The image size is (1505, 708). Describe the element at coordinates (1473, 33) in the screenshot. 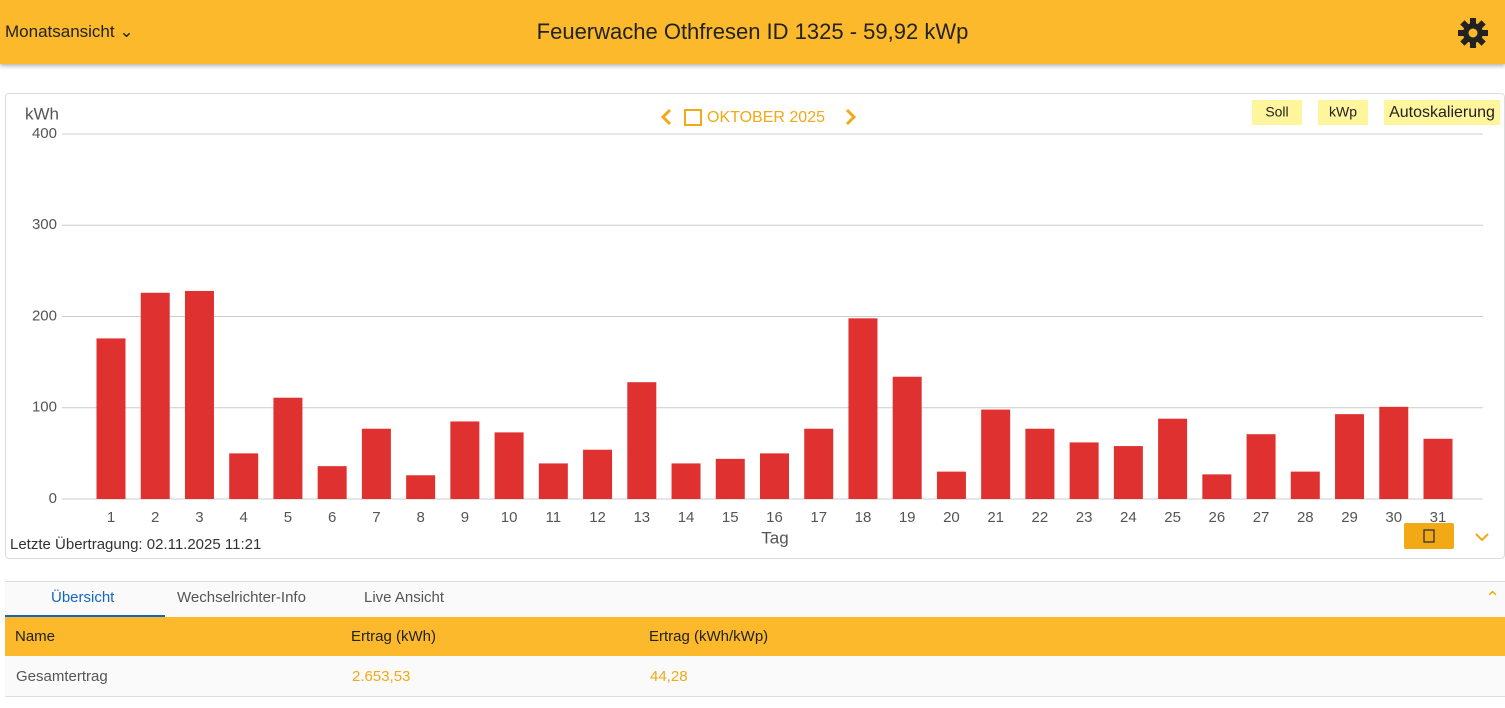

I see `settings-icon` at that location.